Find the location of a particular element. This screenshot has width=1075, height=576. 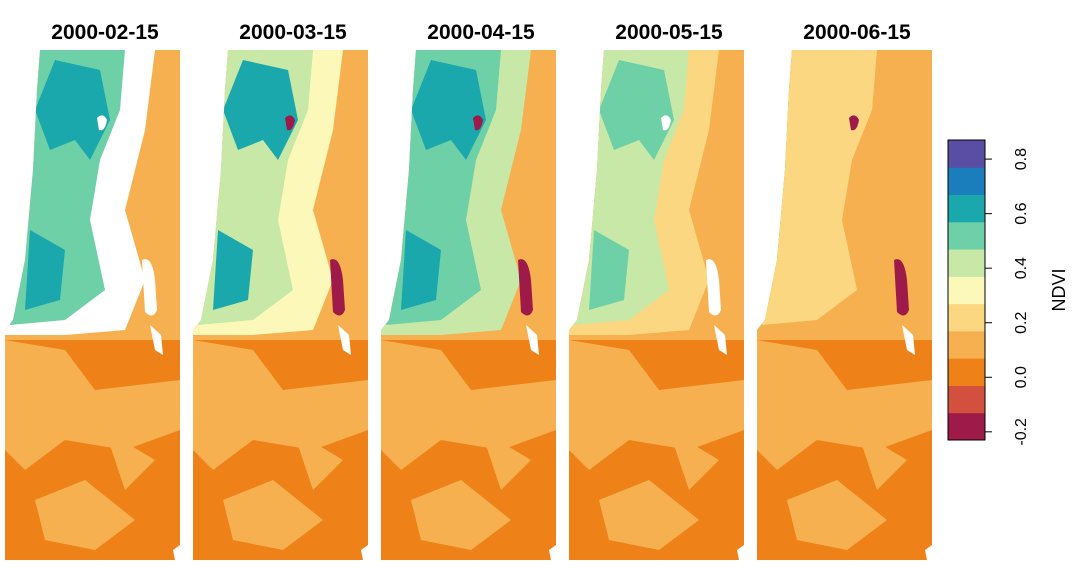

tick-label: 0.4 is located at coordinates (1021, 268).